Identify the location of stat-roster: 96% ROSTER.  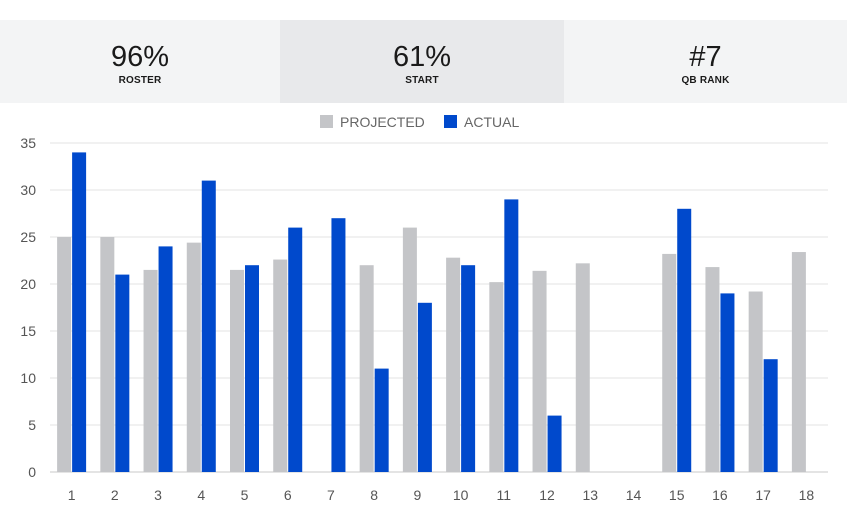
(140, 61).